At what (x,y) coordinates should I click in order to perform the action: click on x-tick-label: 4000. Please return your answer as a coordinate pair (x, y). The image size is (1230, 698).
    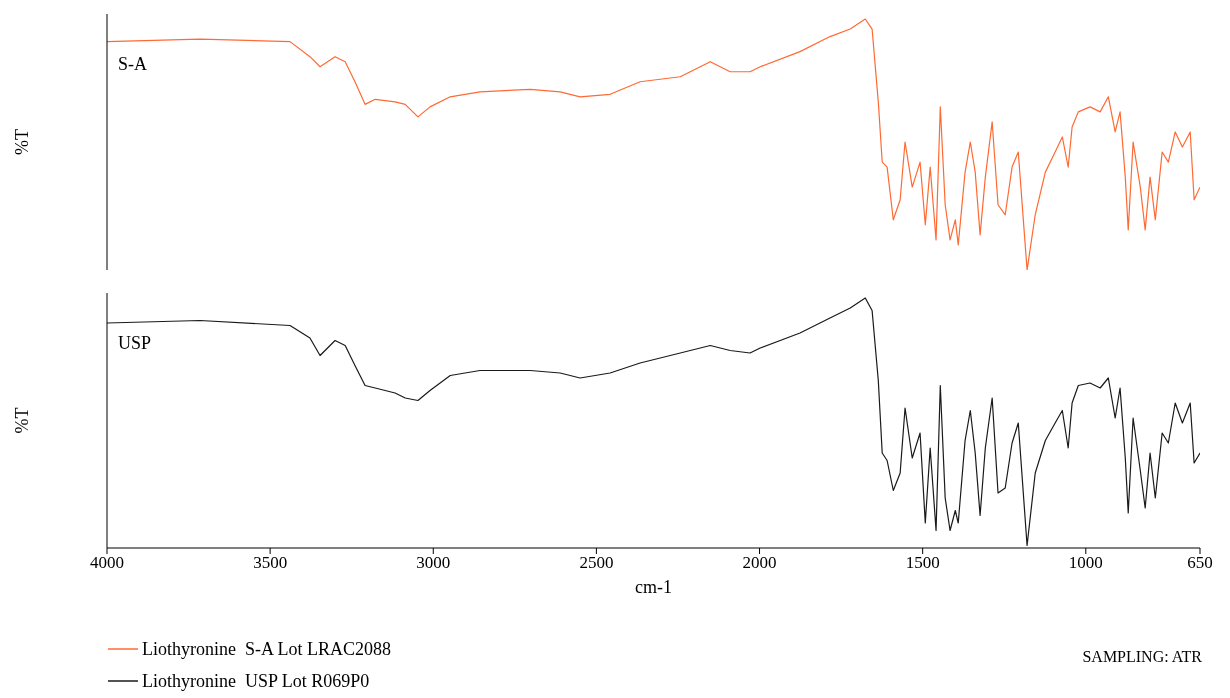
    Looking at the image, I should click on (107, 563).